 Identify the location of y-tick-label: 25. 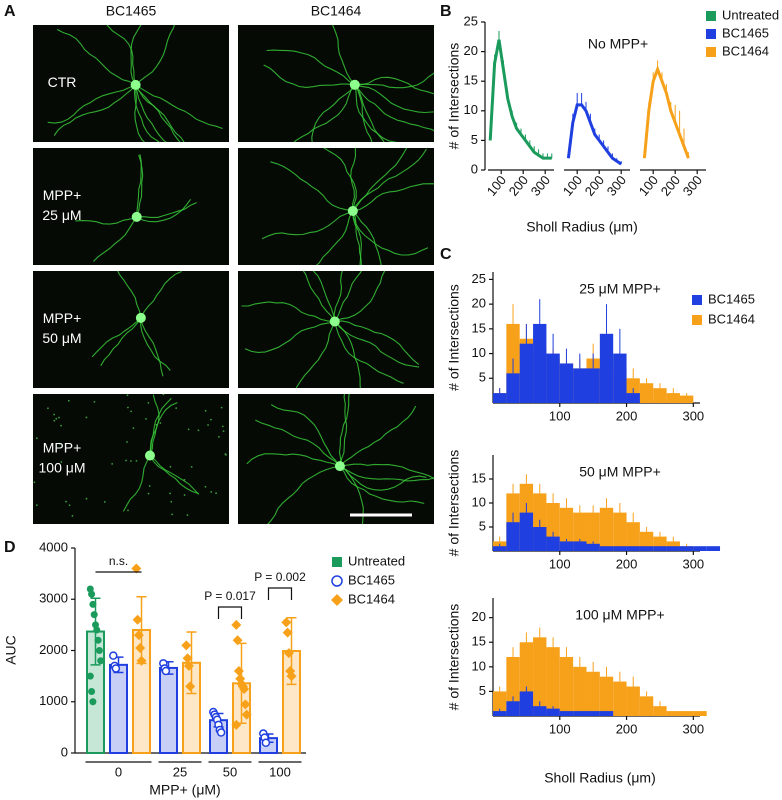
(479, 278).